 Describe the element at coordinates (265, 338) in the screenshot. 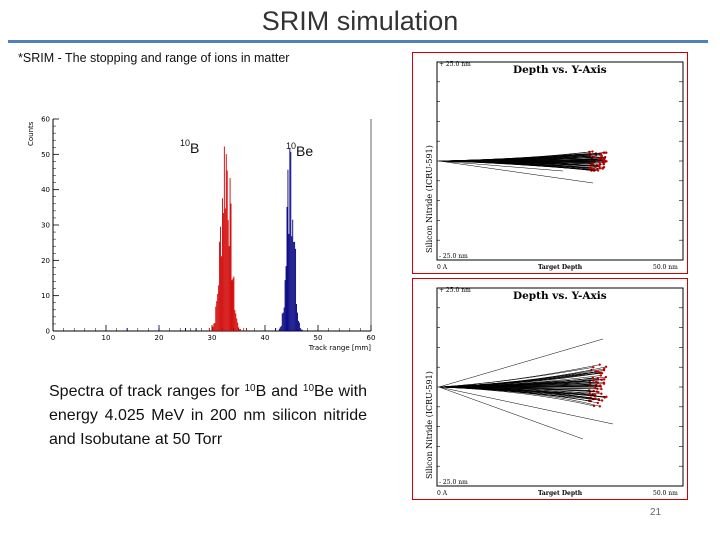

I see `x-tick-label: 40` at that location.